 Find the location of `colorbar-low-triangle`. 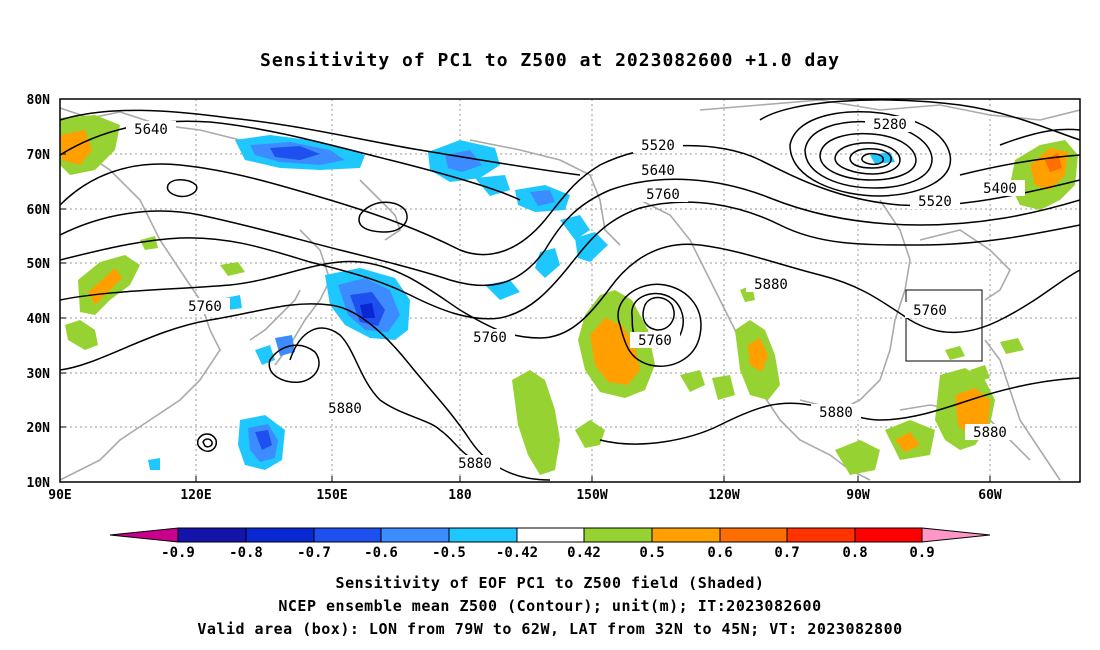

colorbar-low-triangle is located at coordinates (144, 535).